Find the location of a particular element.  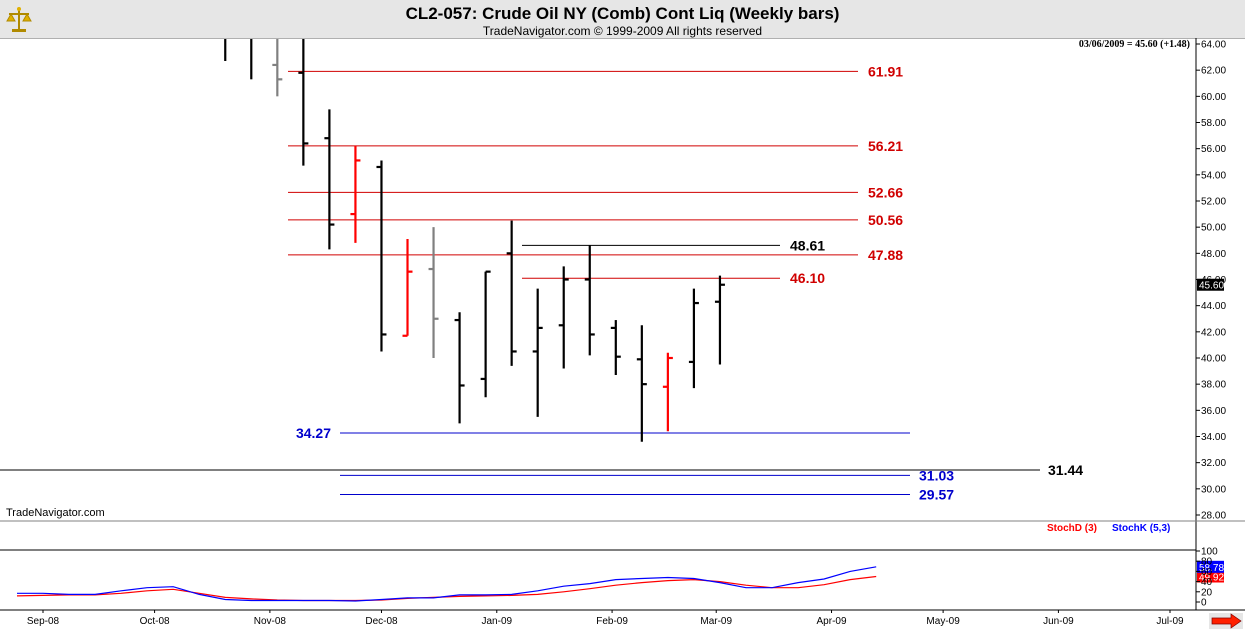

stoch-tick-label: 40 is located at coordinates (1207, 582).